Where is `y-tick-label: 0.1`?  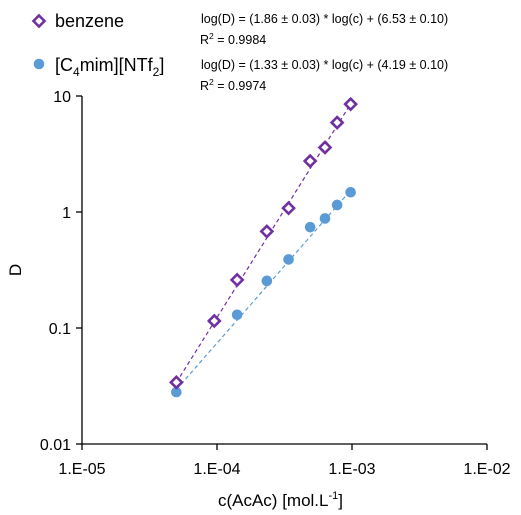
y-tick-label: 0.1 is located at coordinates (60, 329).